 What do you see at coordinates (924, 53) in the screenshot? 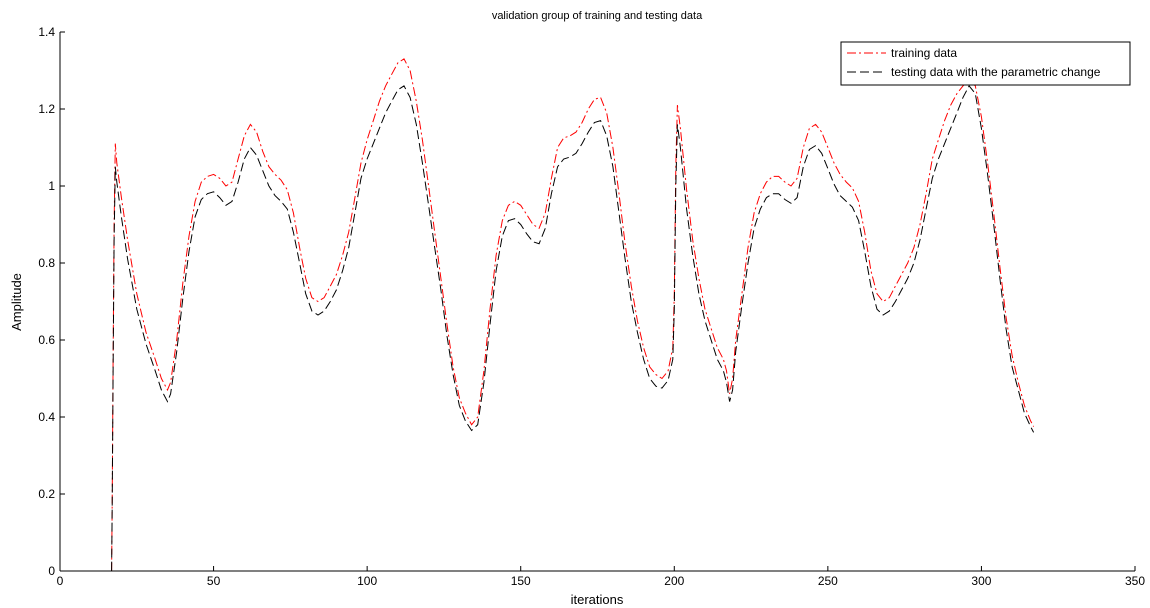
I see `legend-label-training: training data` at bounding box center [924, 53].